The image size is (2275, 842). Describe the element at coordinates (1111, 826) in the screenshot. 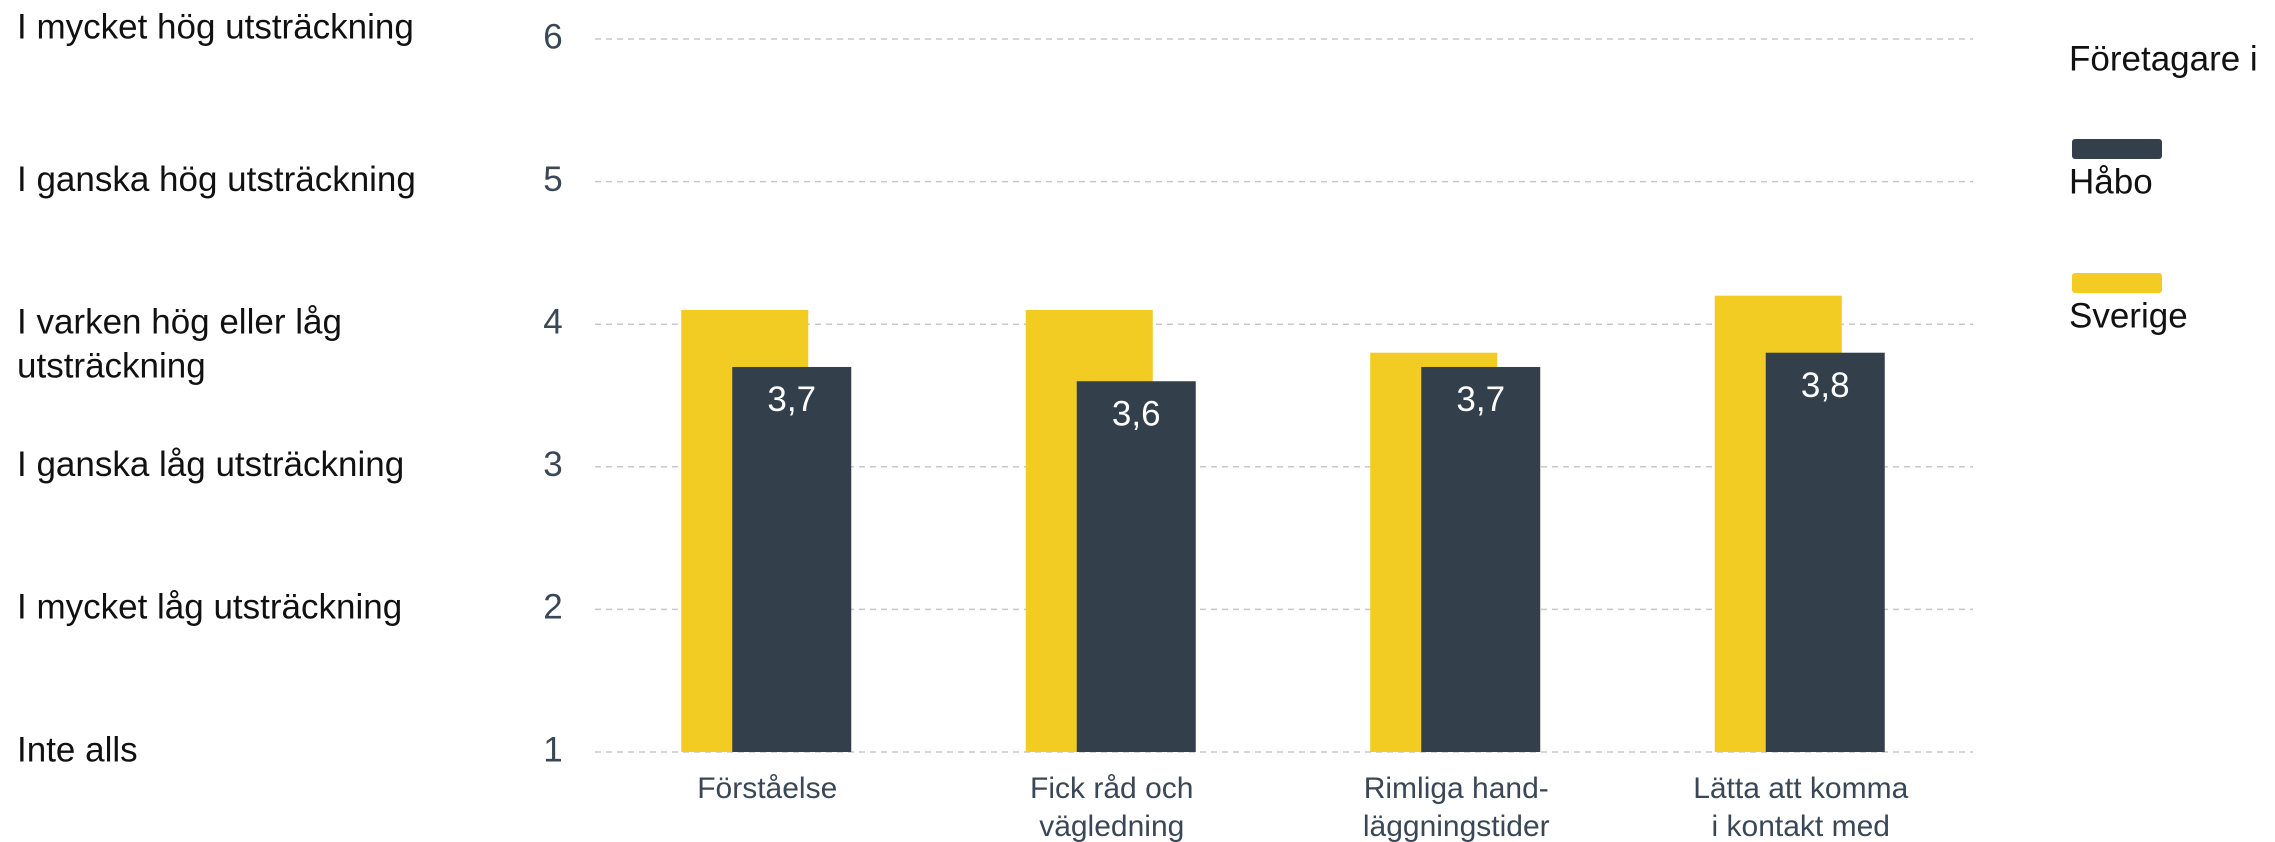

I see `x-tick-label: vägledning` at that location.